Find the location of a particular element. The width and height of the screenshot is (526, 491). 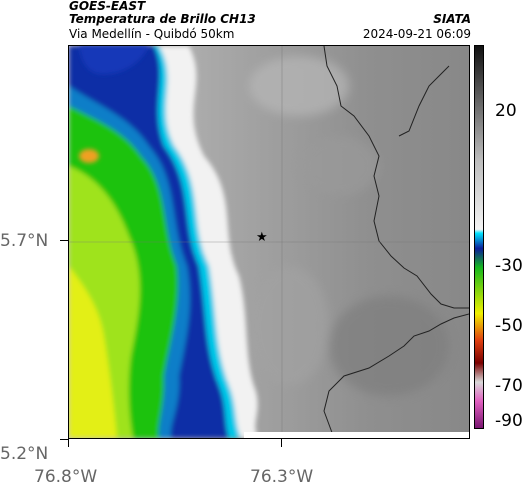

timestamp-label: 2024-09-21 06:09 is located at coordinates (416, 34).